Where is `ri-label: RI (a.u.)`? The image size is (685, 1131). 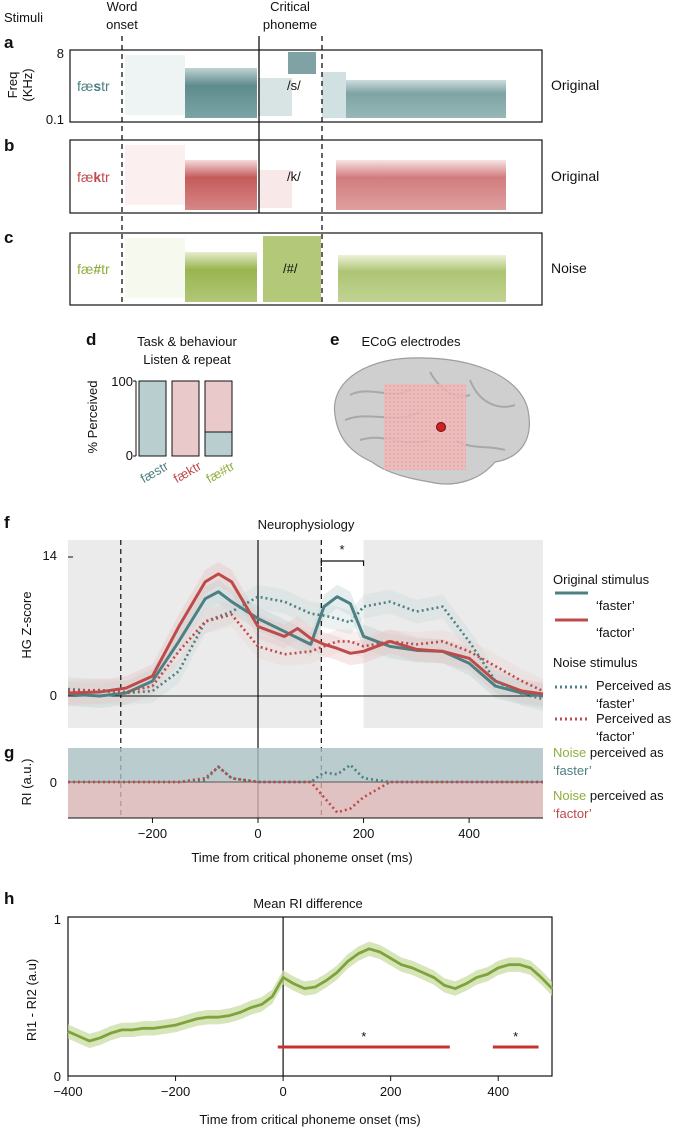 ri-label: RI (a.u.) is located at coordinates (26, 782).